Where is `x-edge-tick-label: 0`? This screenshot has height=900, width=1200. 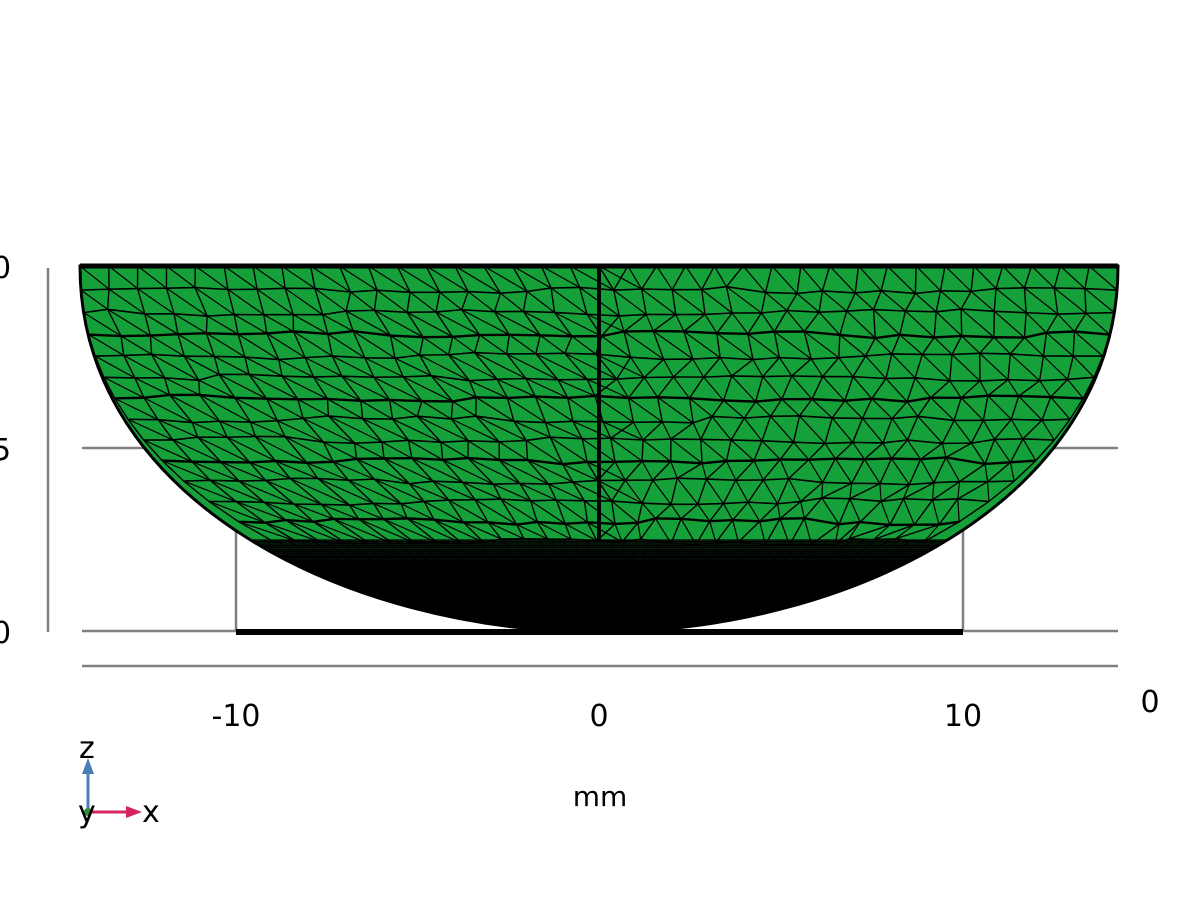 x-edge-tick-label: 0 is located at coordinates (1149, 702).